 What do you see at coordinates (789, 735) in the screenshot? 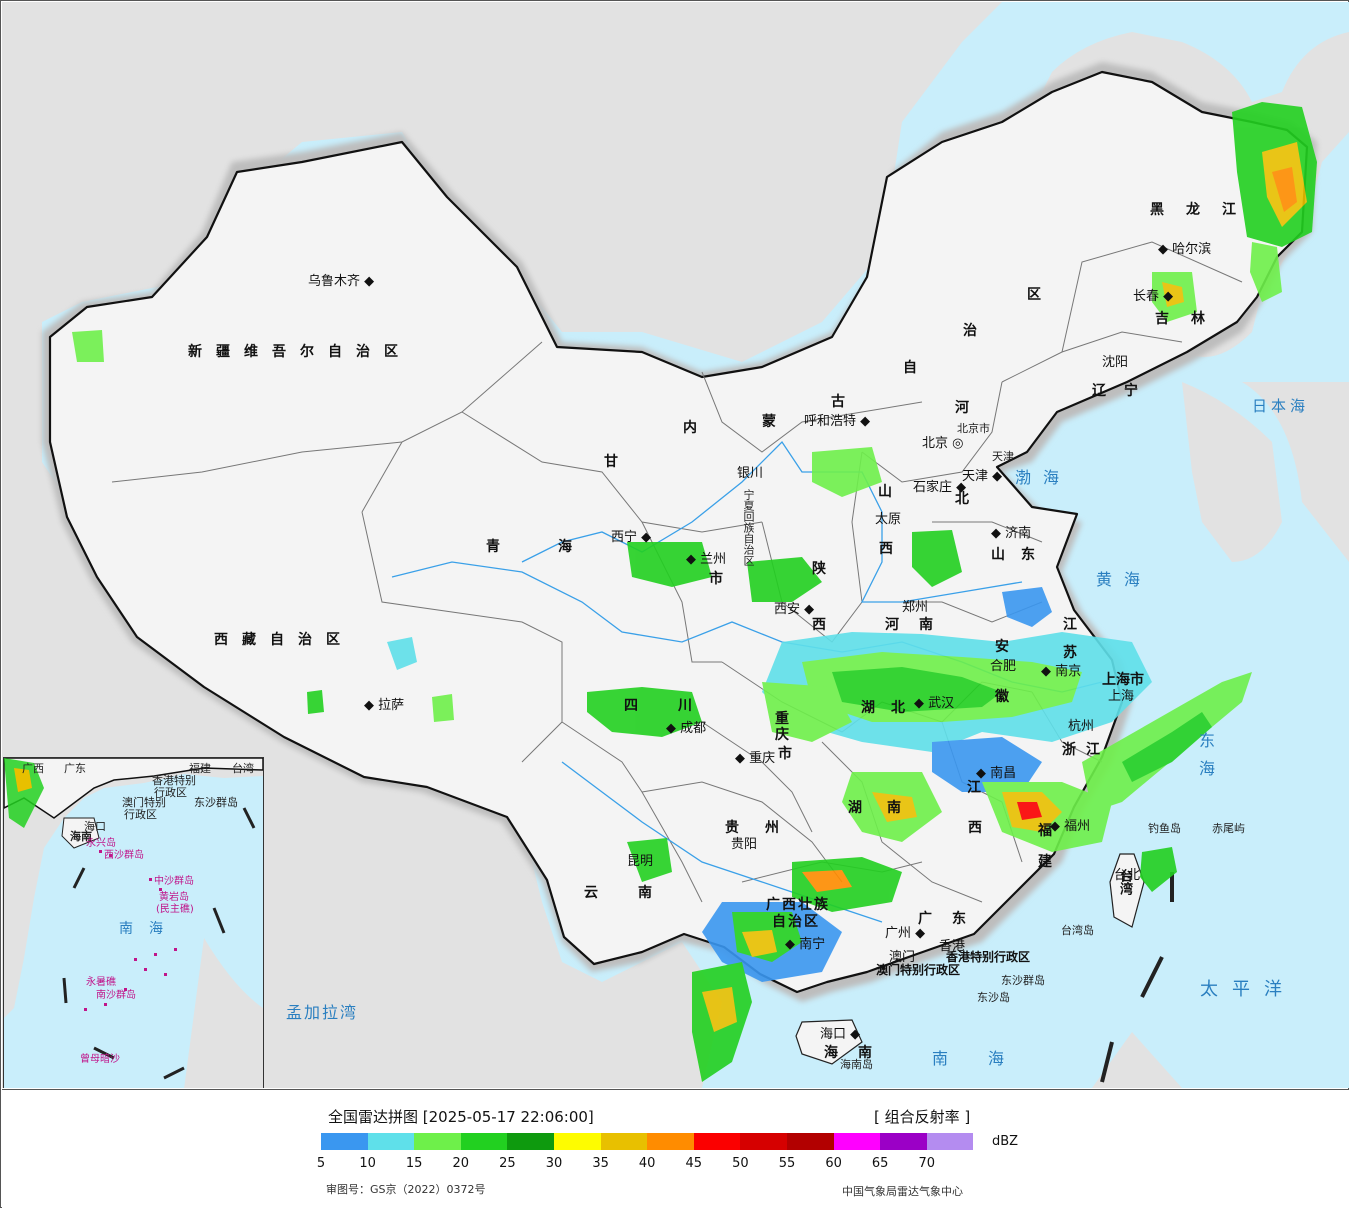
I see `province-chongqing-2: 庆` at bounding box center [789, 735].